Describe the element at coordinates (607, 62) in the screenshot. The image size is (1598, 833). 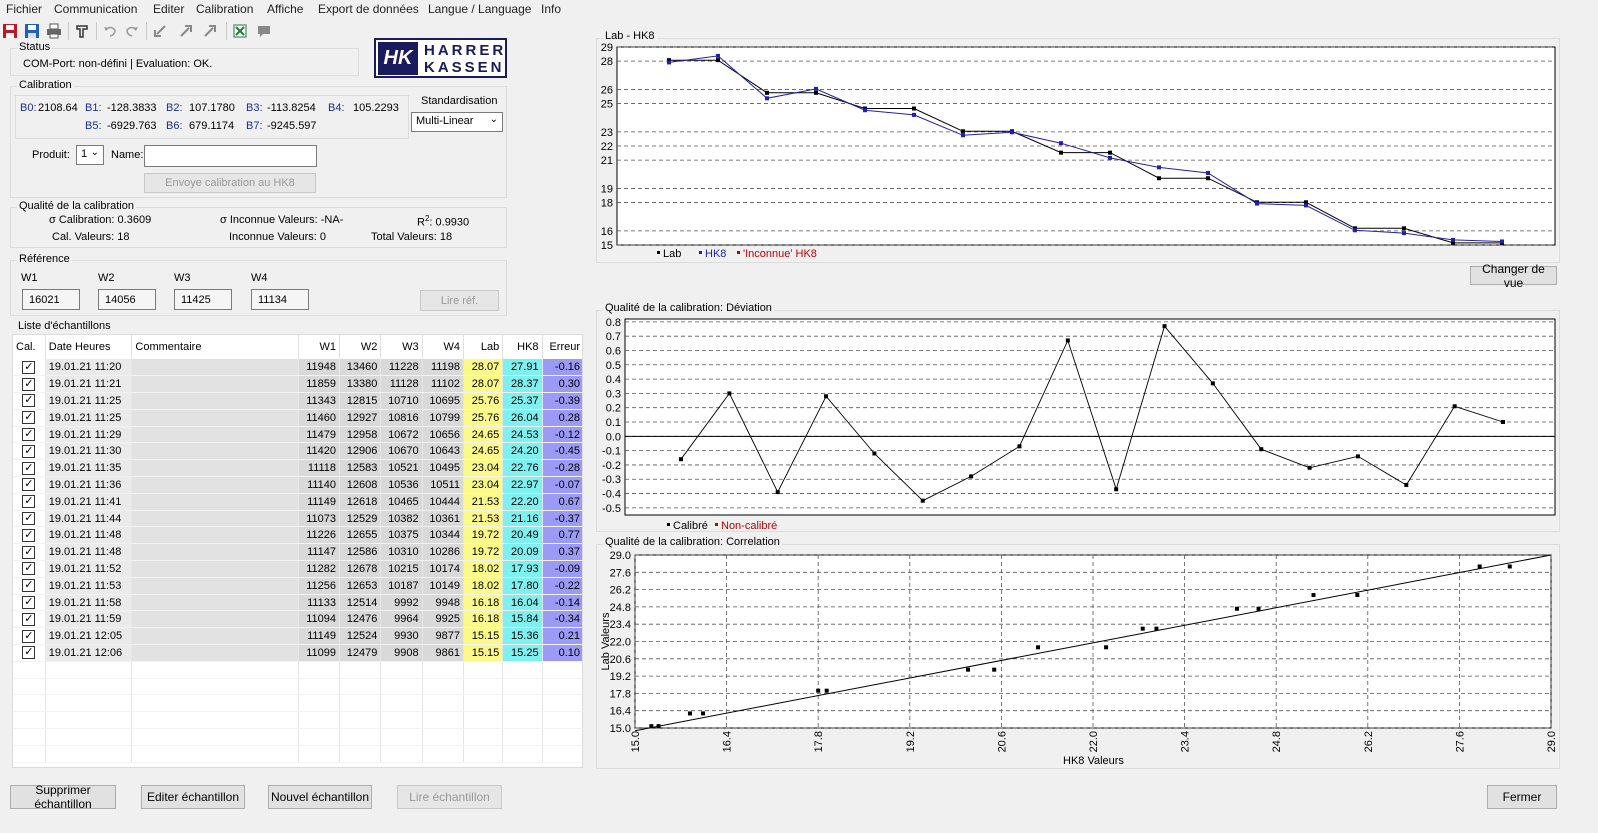
I see `y-tick-label: 28` at that location.